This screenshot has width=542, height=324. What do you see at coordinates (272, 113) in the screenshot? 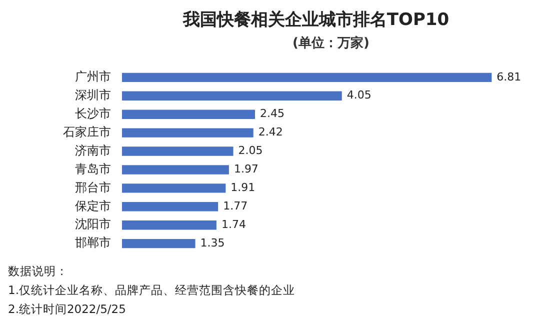
I see `data-label: 2.45` at bounding box center [272, 113].